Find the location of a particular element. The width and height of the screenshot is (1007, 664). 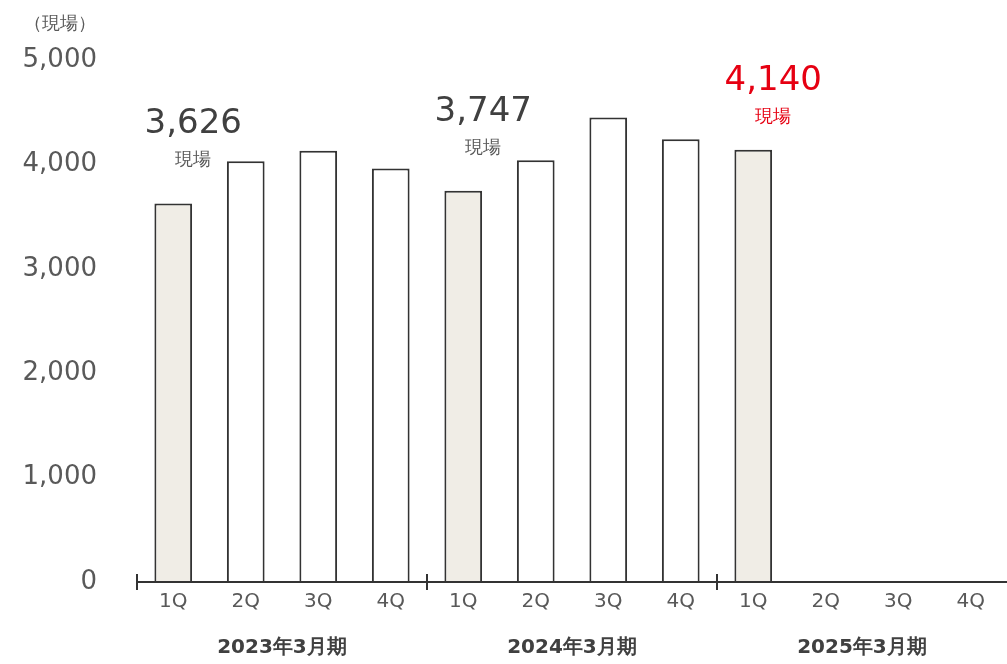

y-tick-label: 2,000 is located at coordinates (59, 370).